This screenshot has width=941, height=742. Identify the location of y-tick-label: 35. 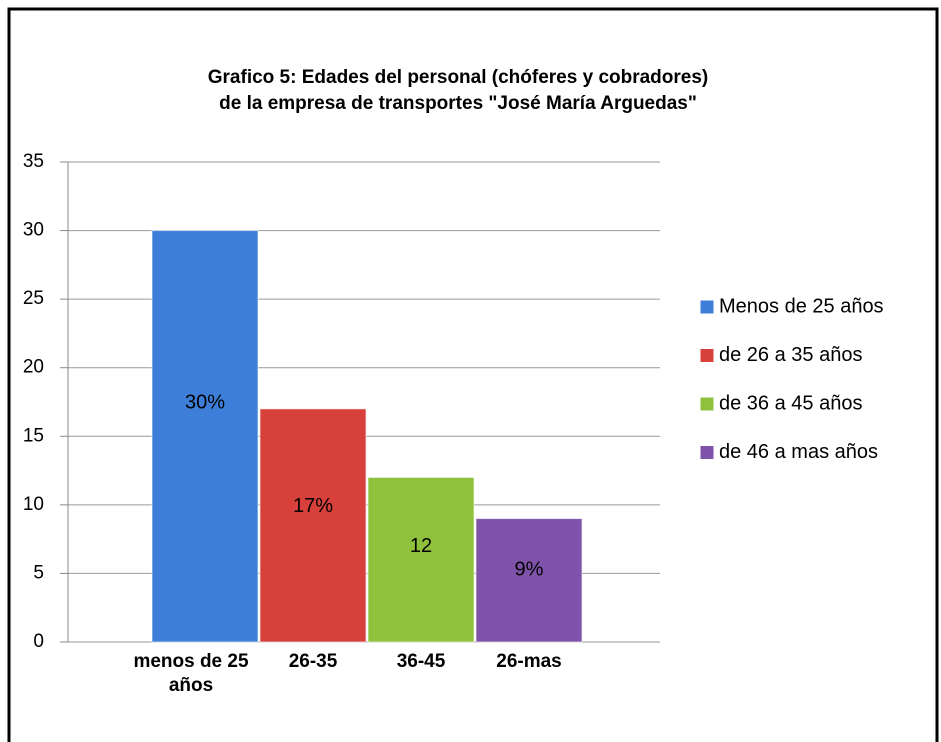
(33, 161).